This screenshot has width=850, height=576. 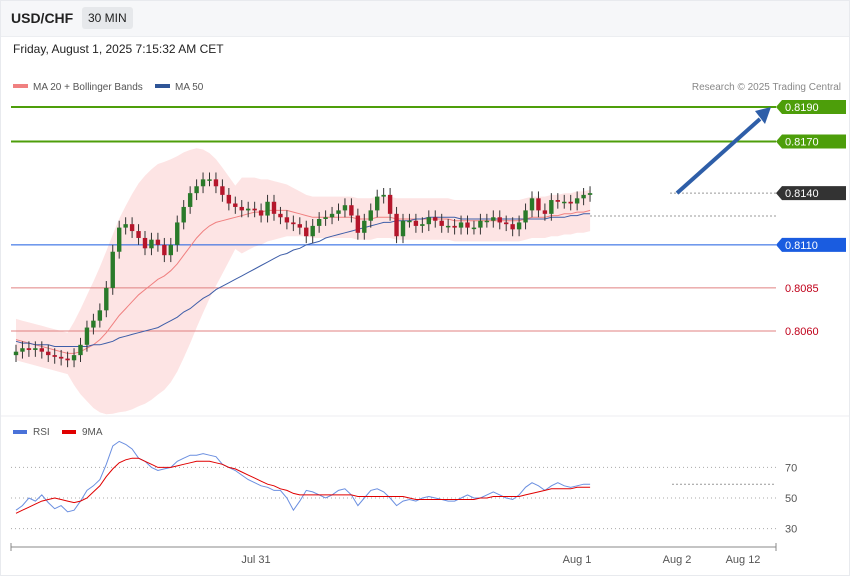 I want to click on level-tag-0.8170, so click(x=811, y=141).